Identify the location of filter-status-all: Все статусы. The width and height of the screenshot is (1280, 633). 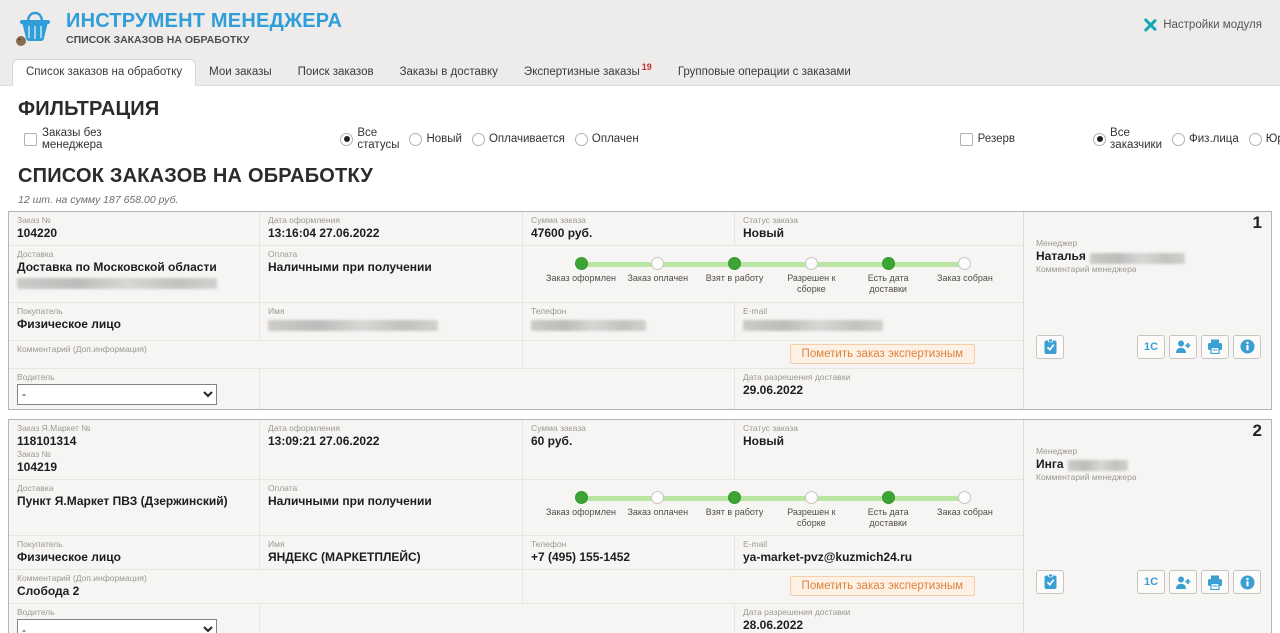
(369, 139).